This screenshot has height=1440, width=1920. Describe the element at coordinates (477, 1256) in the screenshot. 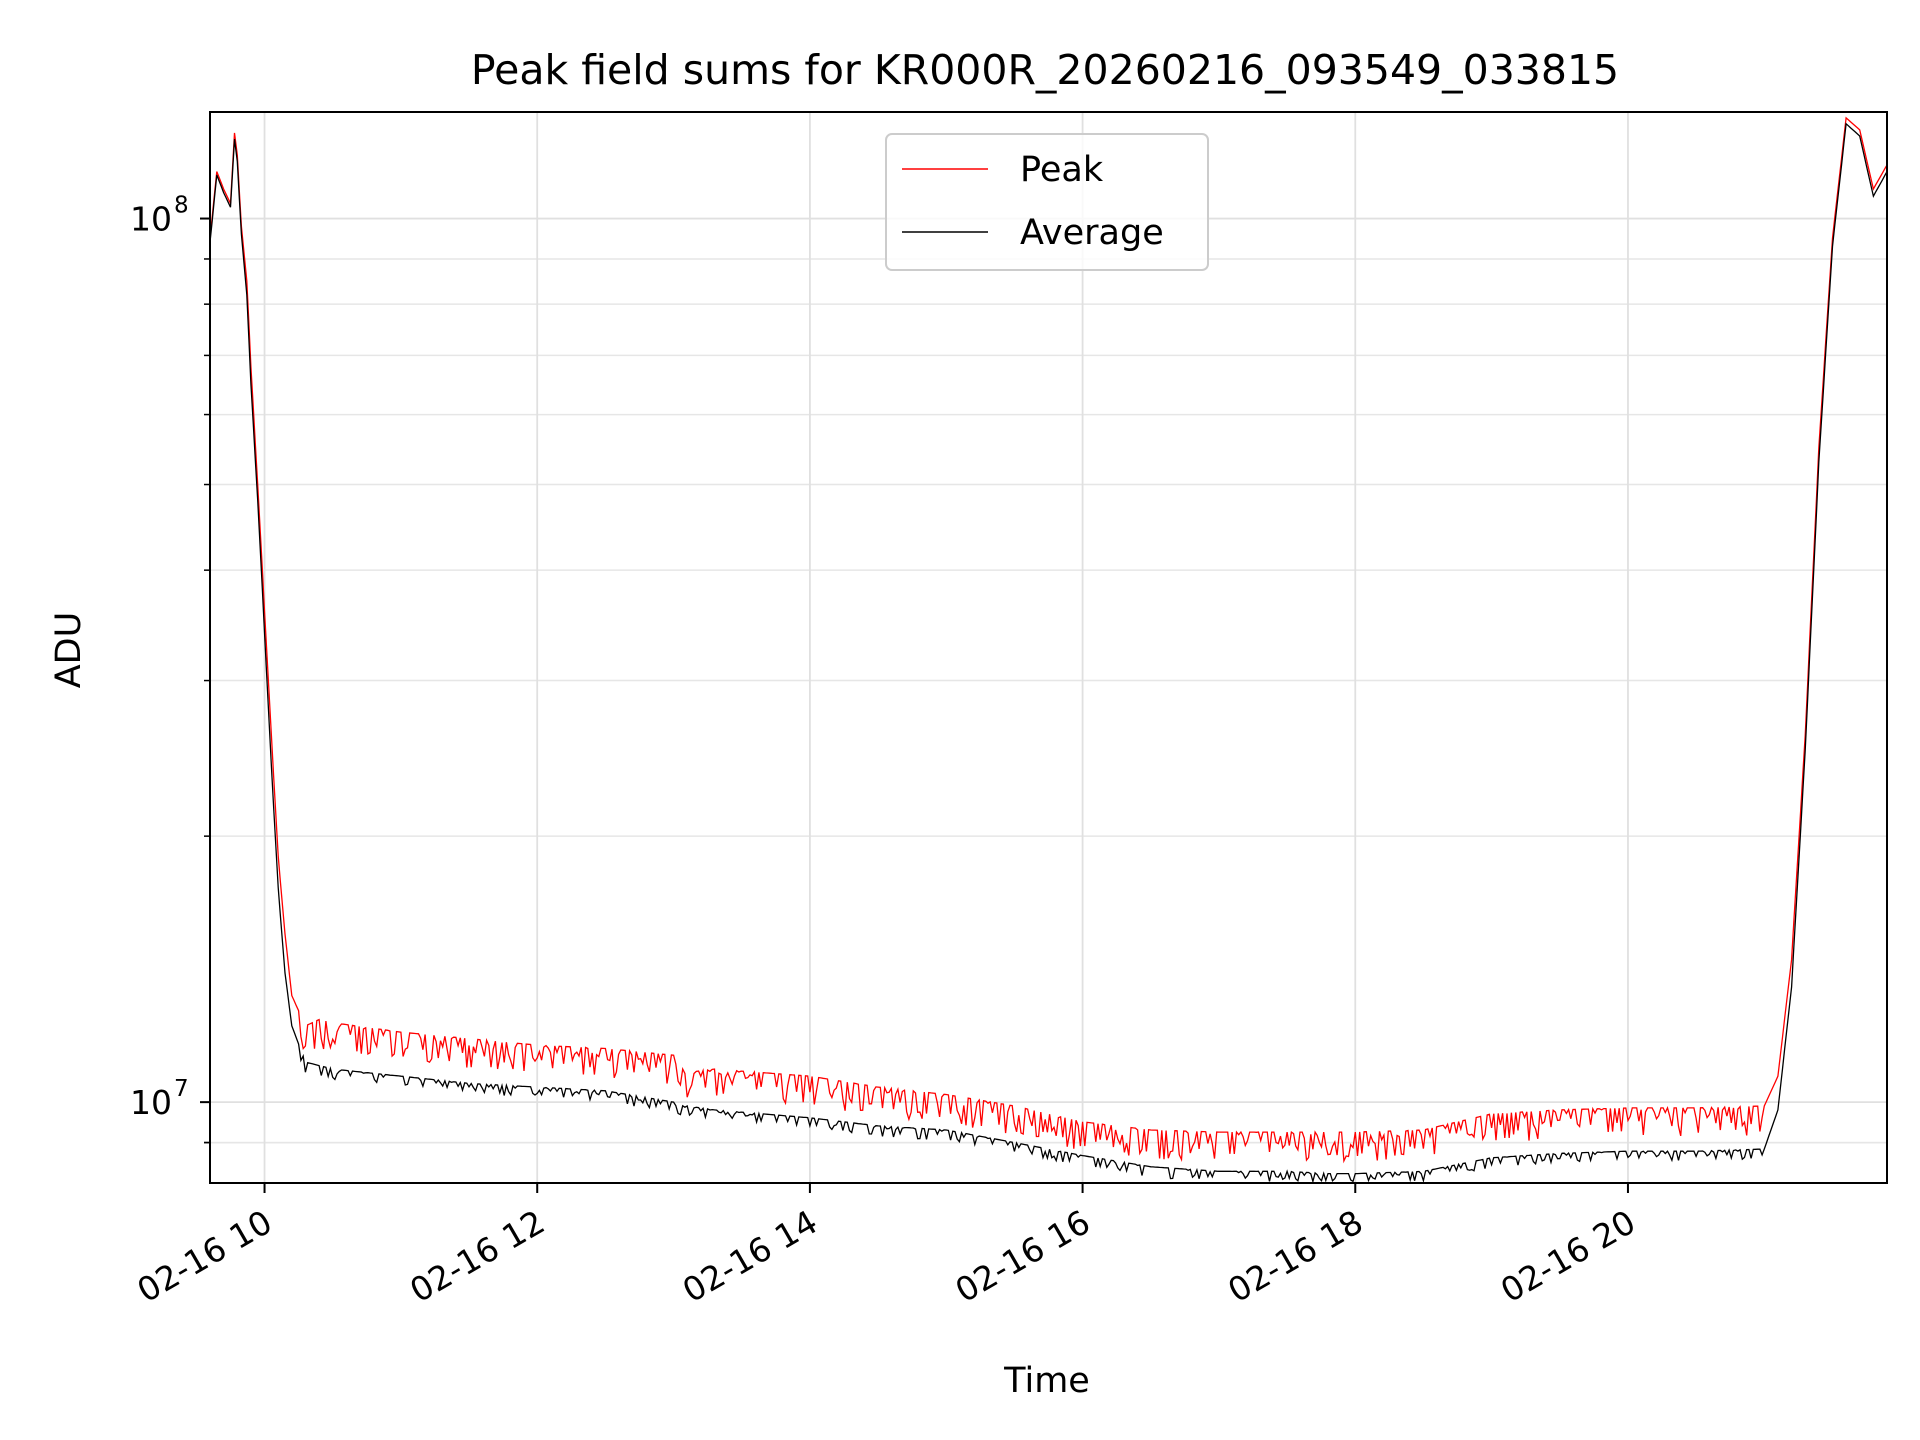

I see `x-tick-label: 02-16 12` at that location.